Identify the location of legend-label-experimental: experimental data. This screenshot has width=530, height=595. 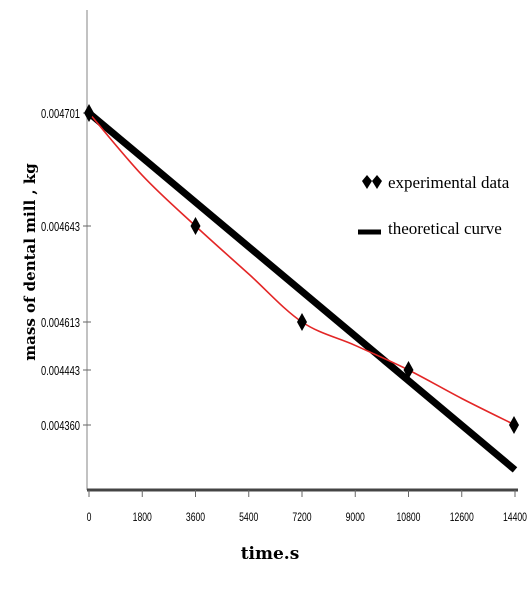
(449, 182).